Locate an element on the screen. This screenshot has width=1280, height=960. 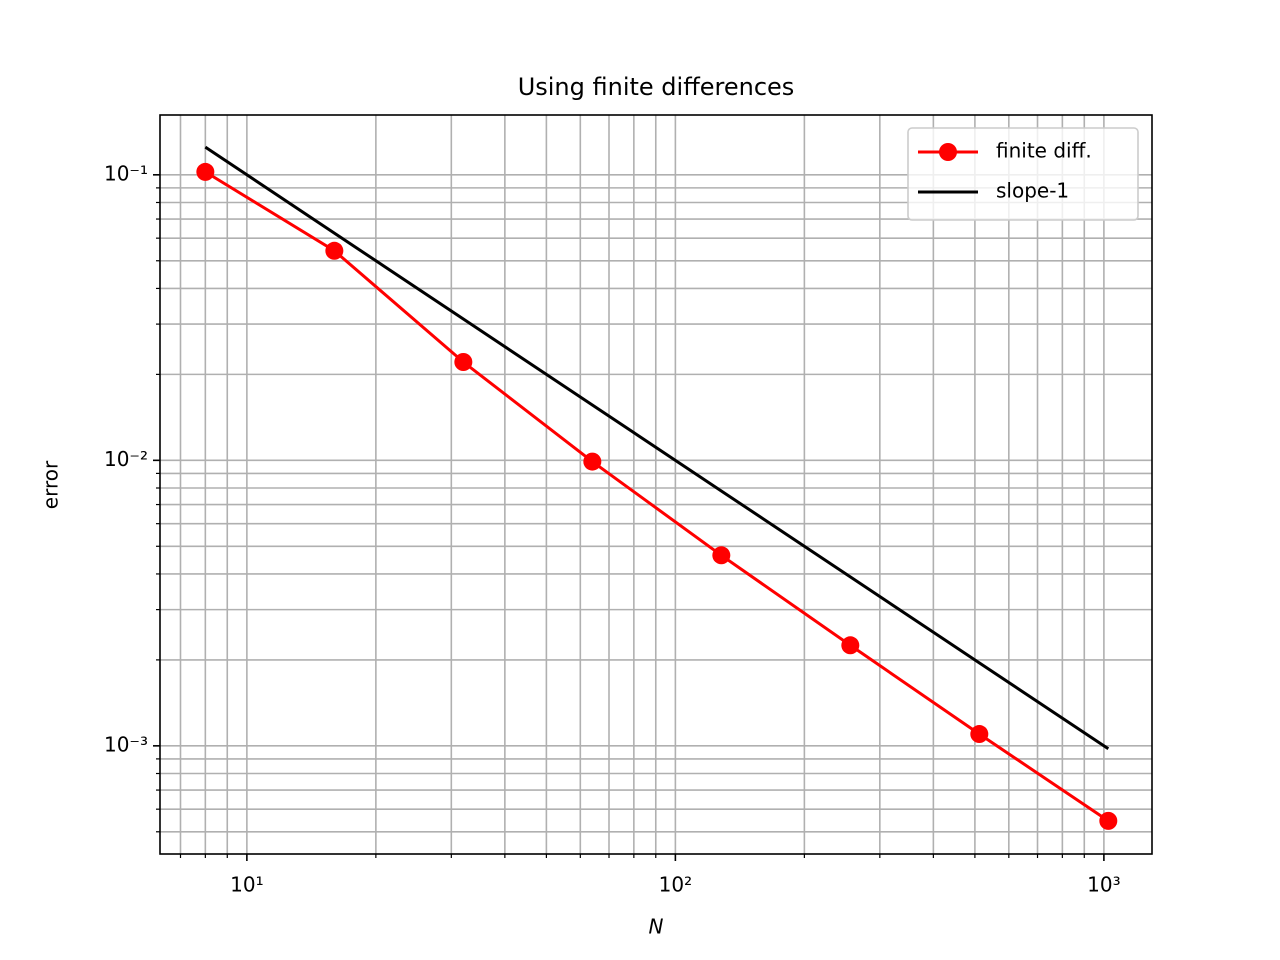
legend-label: finite diff. is located at coordinates (1044, 151).